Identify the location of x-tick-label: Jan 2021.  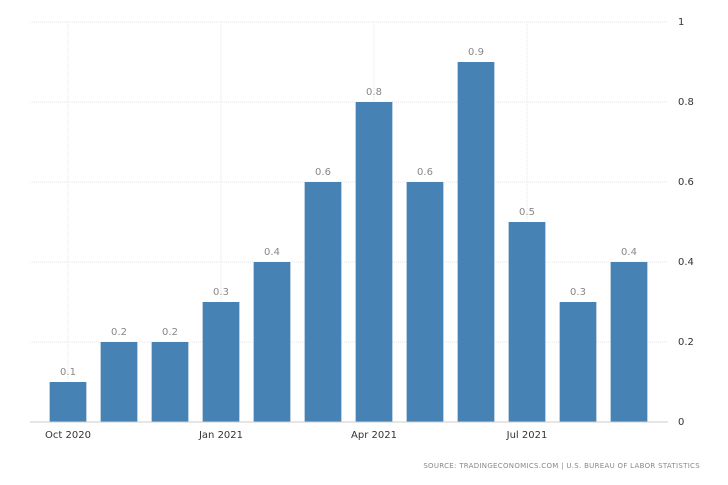
(220, 435).